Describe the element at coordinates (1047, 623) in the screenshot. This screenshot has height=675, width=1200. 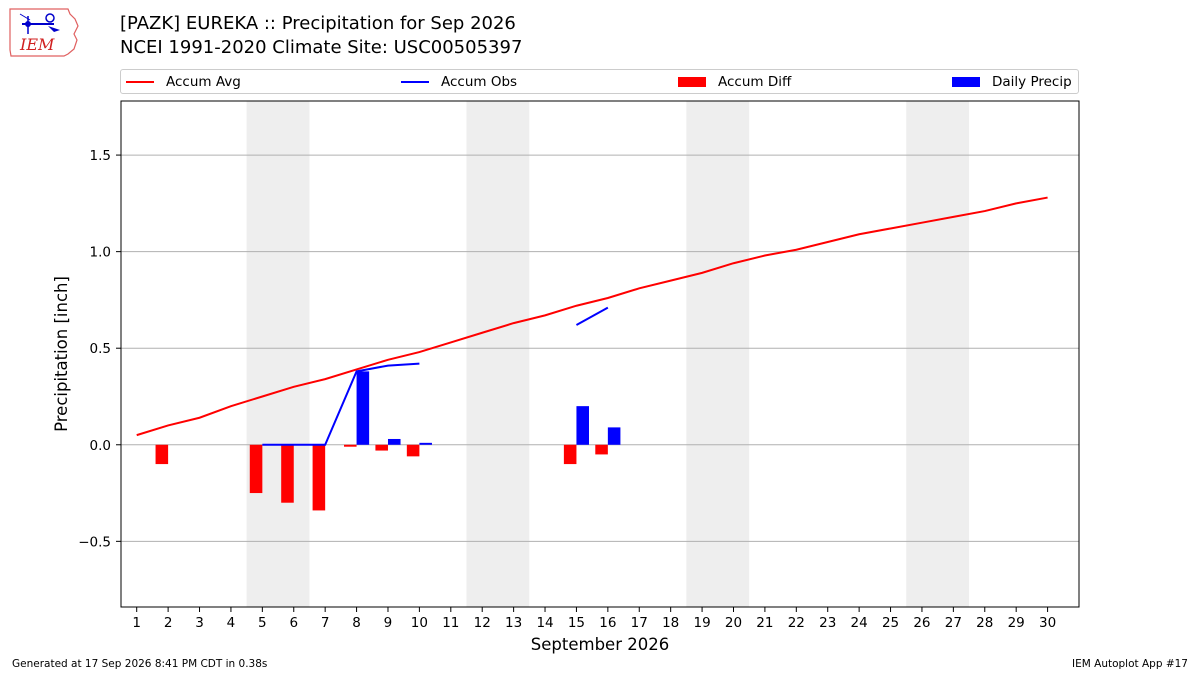
I see `x-tick-label: 30` at that location.